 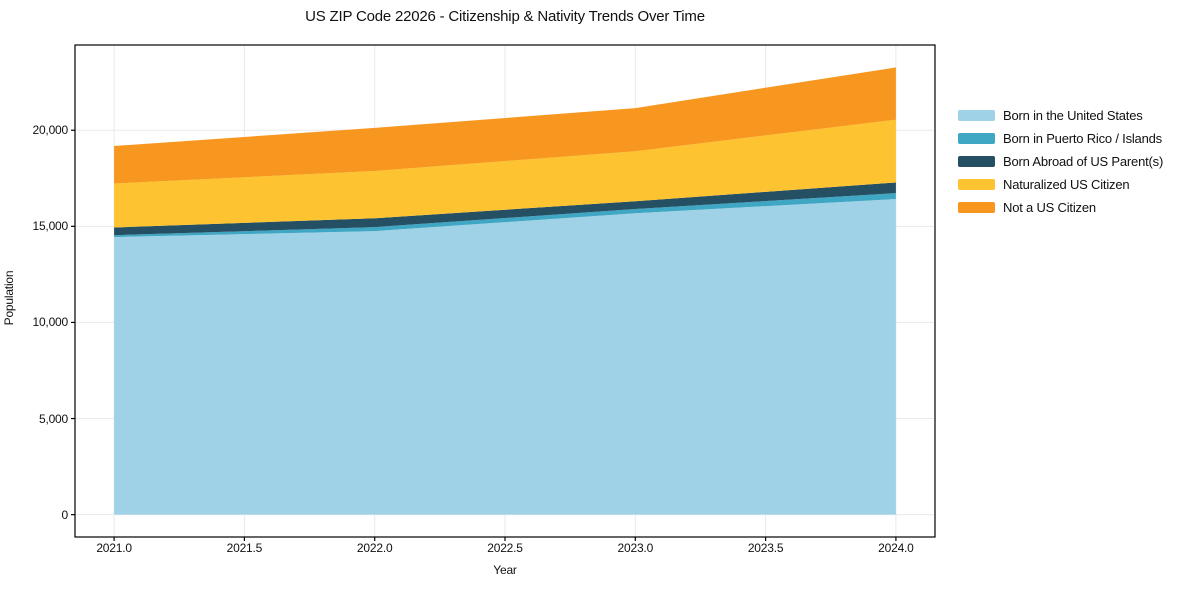 What do you see at coordinates (114, 548) in the screenshot?
I see `x-tick-label: 2021.0` at bounding box center [114, 548].